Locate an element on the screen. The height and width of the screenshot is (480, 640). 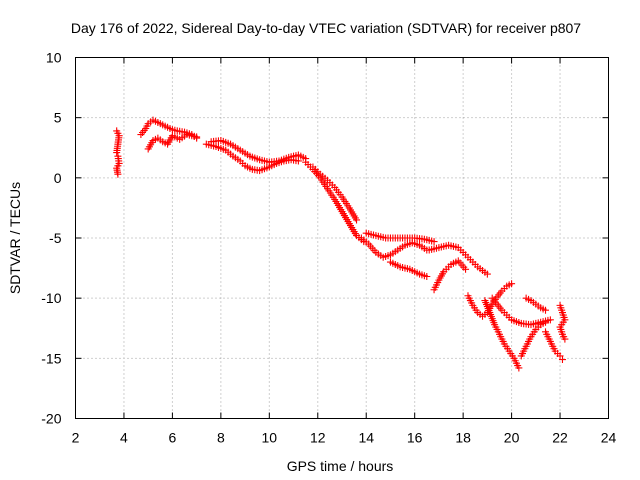
series-arc5 is located at coordinates (258, 151).